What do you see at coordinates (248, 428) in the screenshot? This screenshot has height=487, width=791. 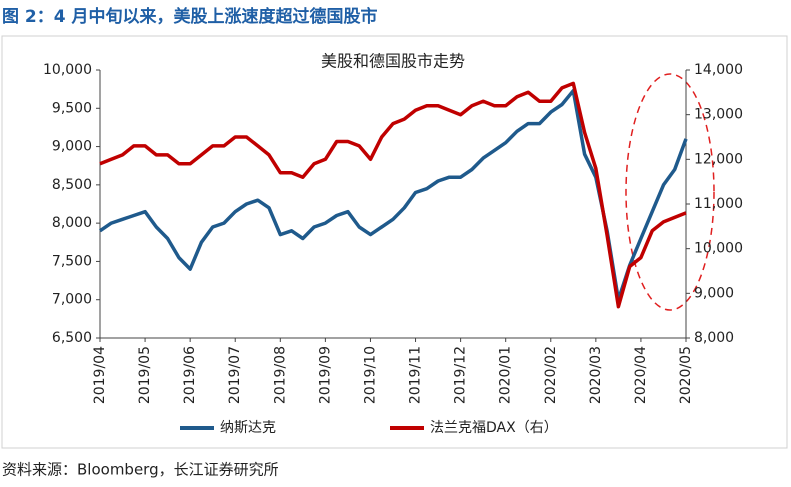 I see `legend-label: 纳斯达克` at bounding box center [248, 428].